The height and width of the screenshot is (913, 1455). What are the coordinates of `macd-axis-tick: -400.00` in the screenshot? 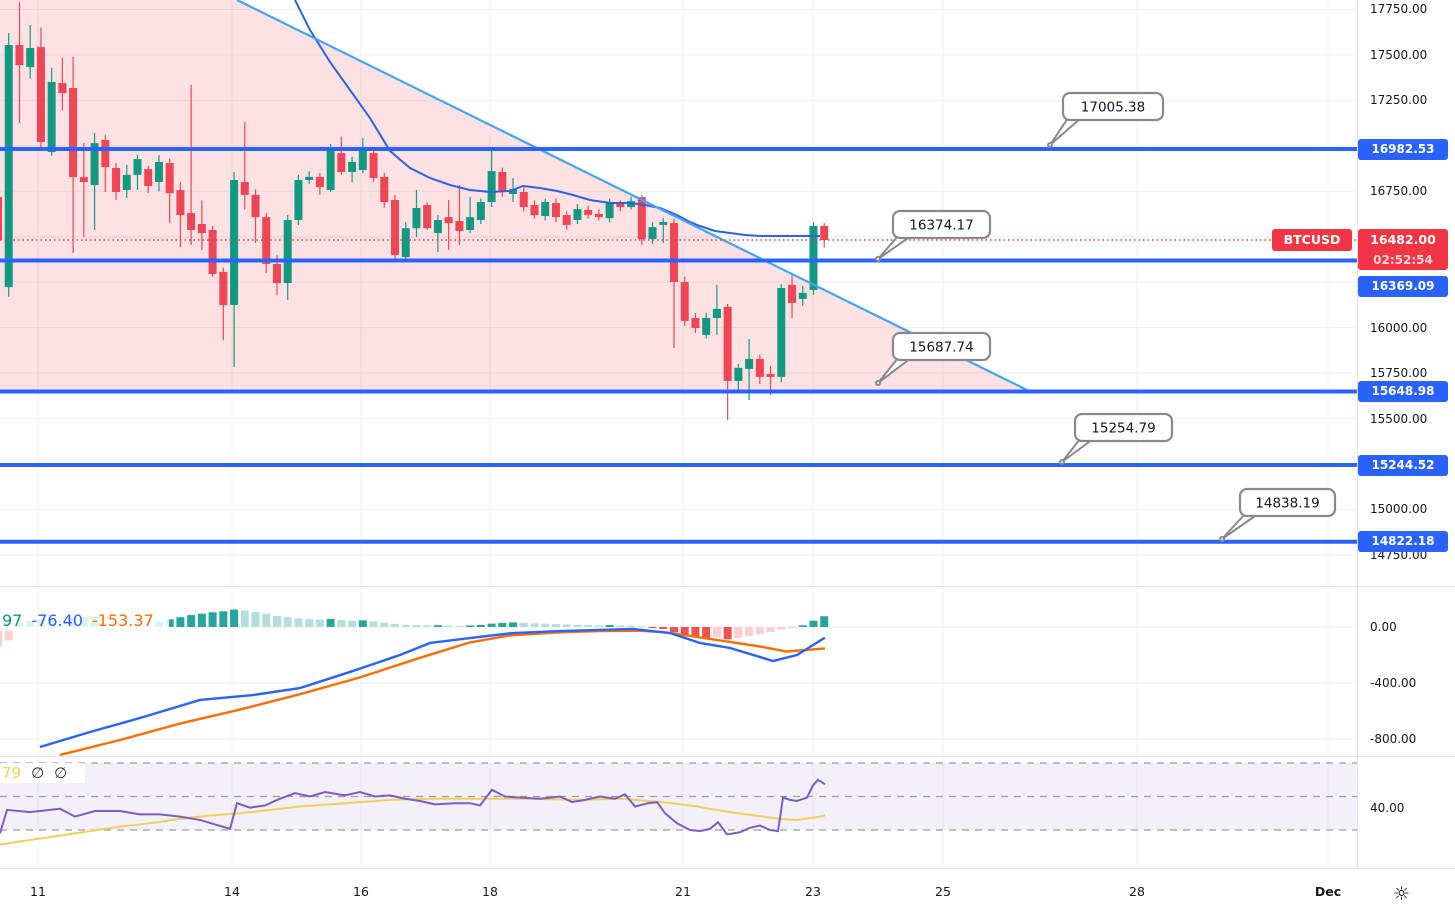 It's located at (1393, 683).